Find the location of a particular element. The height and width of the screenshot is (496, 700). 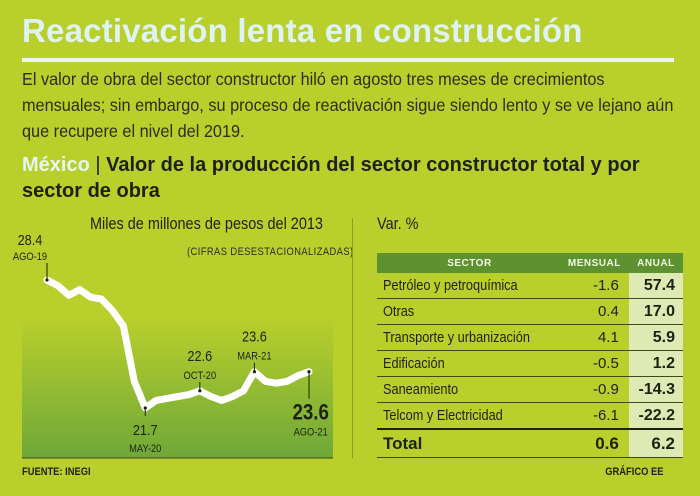

cell-sector: Petróleo y petroquímica is located at coordinates (469, 286).